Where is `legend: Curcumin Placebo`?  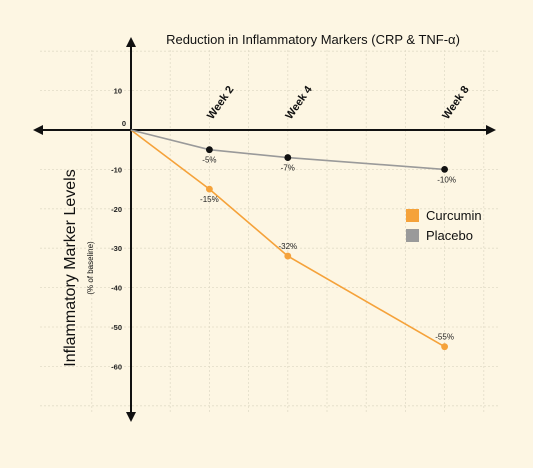 legend: Curcumin Placebo is located at coordinates (444, 225).